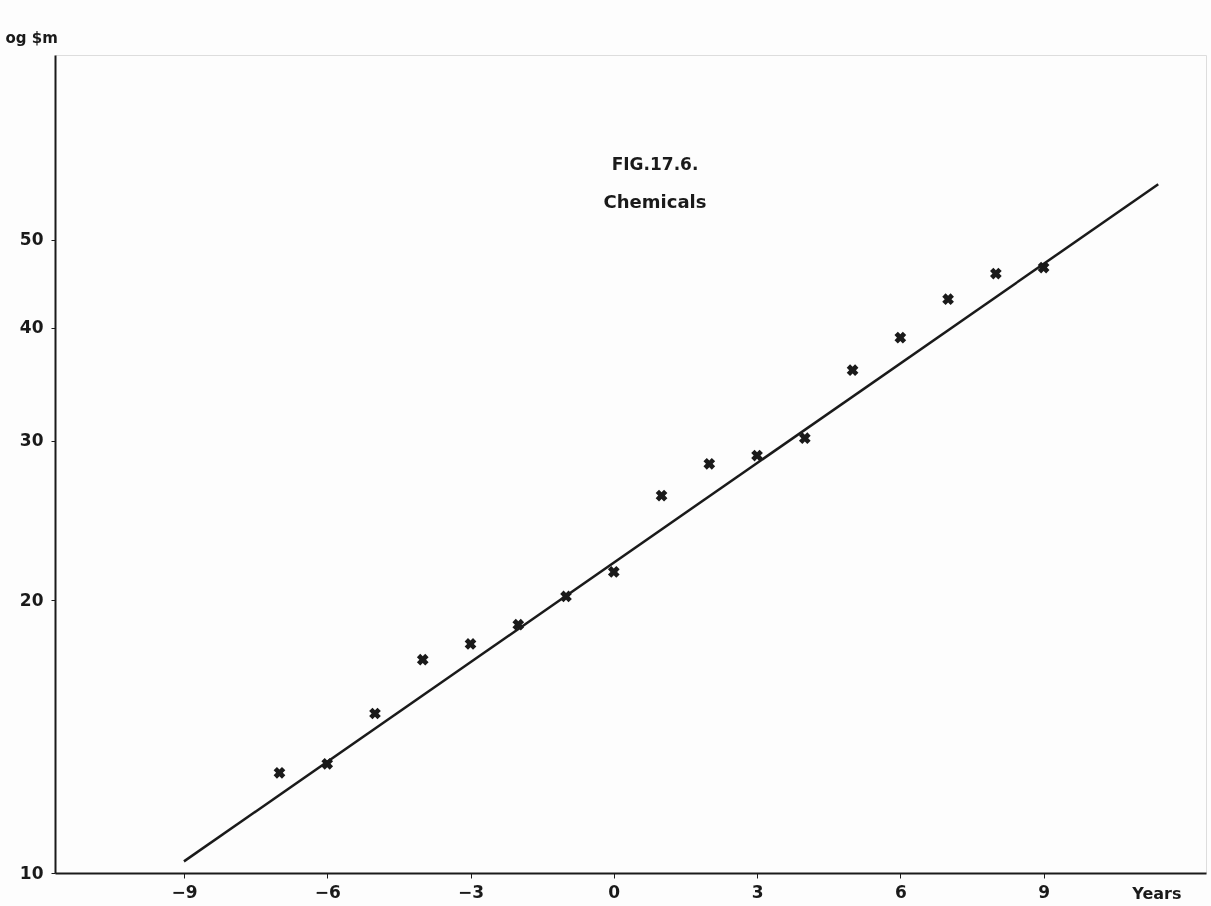 This screenshot has width=1211, height=906. Describe the element at coordinates (31, 872) in the screenshot. I see `y-tick-label: 10` at that location.